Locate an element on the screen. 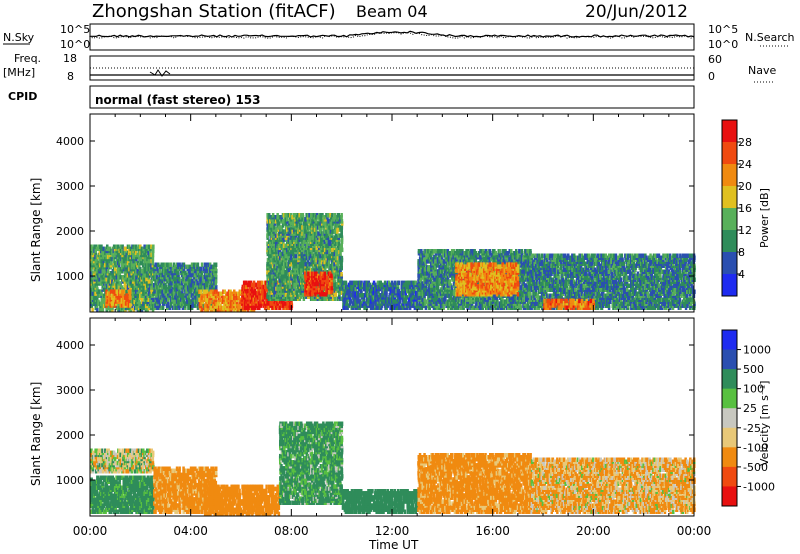  freq-spike is located at coordinates (160, 73).